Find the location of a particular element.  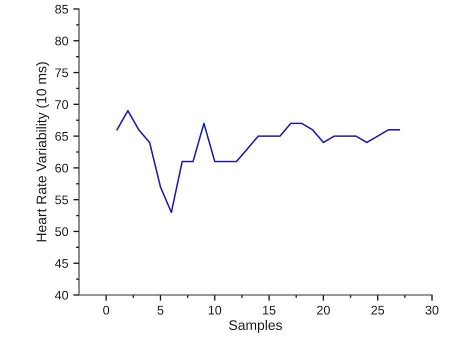

y-tick-label: 55 is located at coordinates (61, 200).